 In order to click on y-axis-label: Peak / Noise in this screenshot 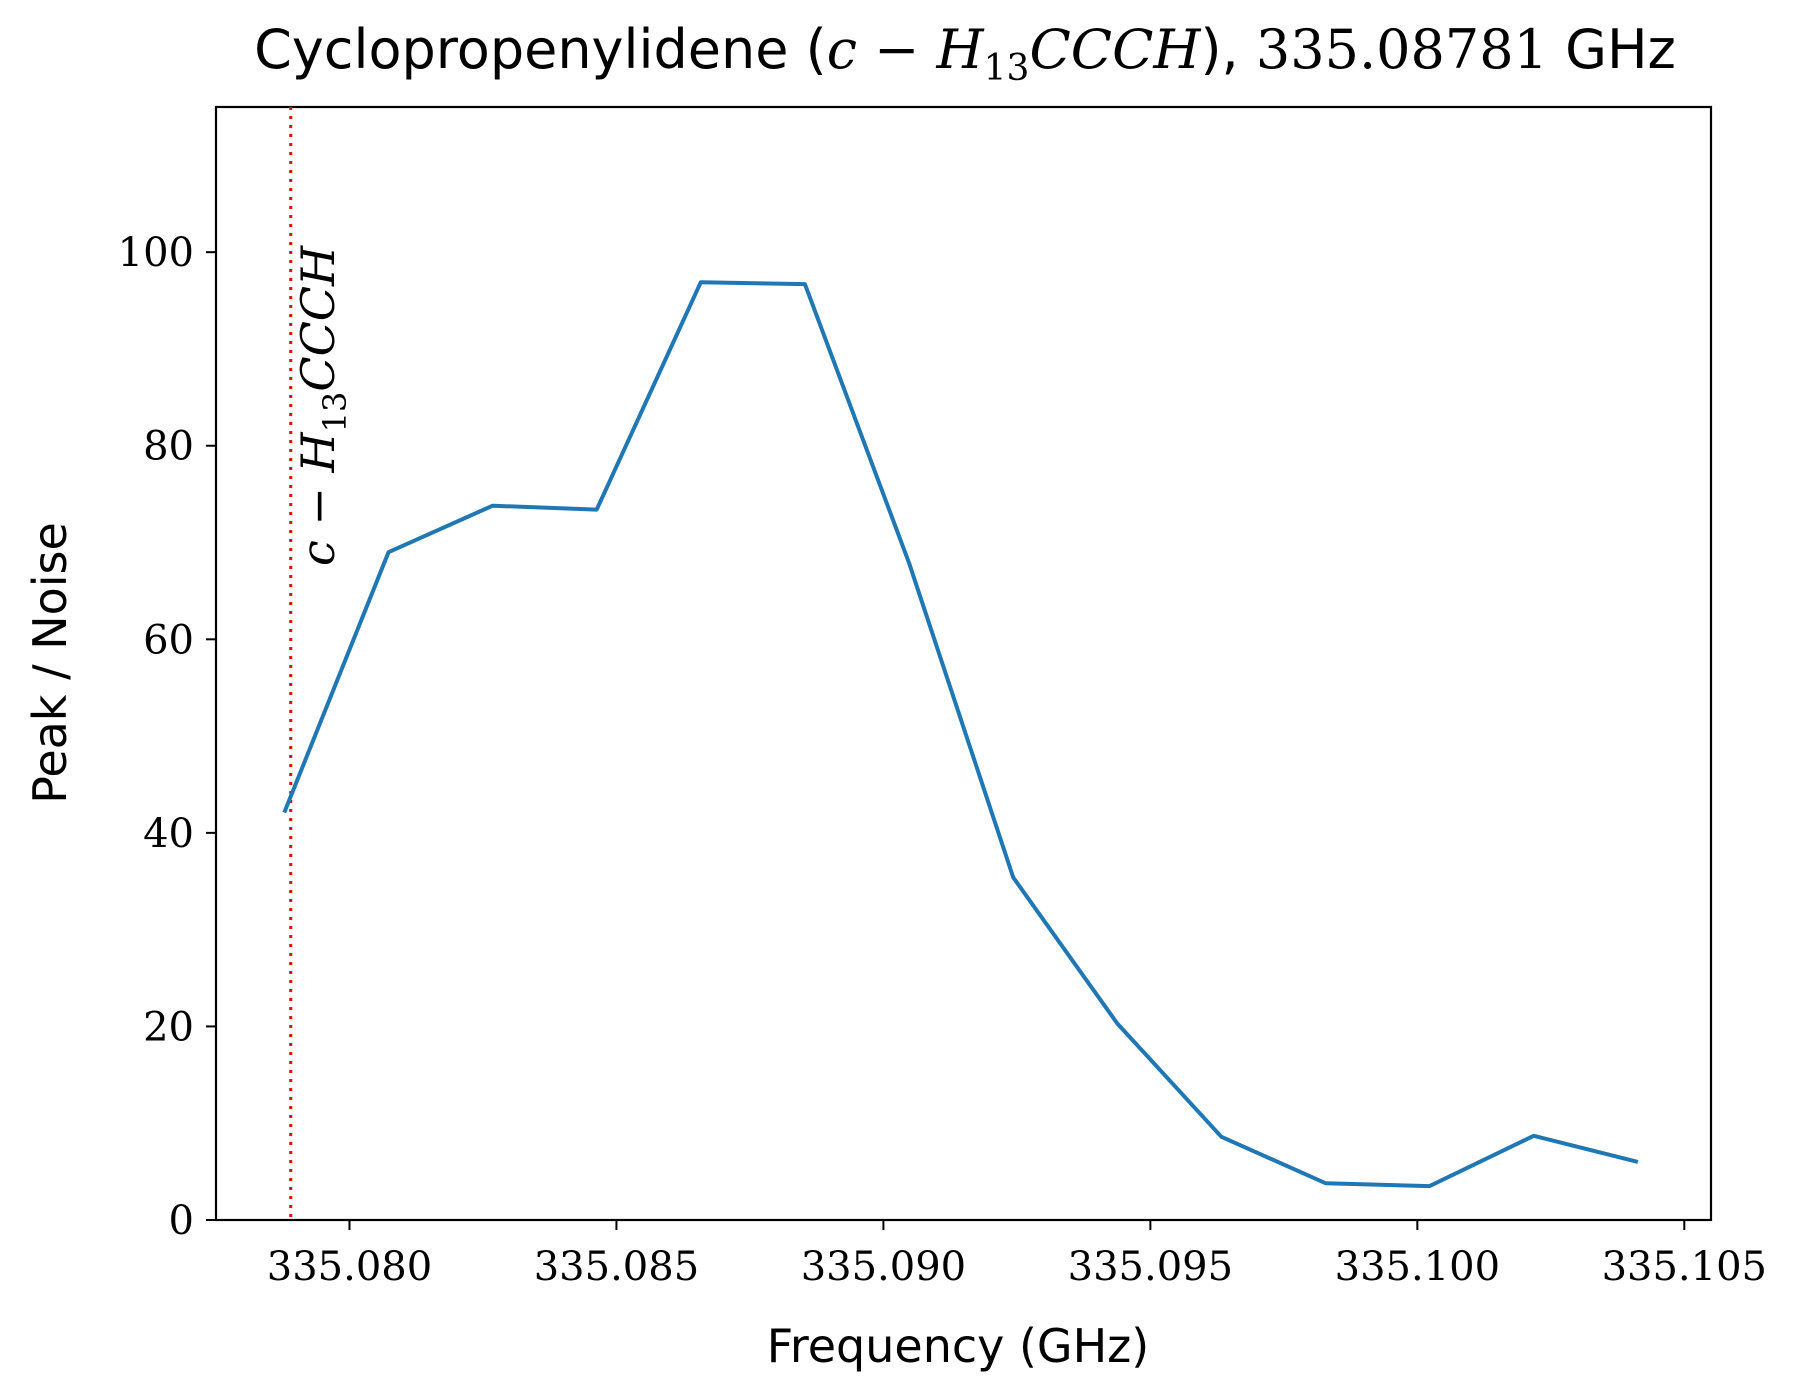, I will do `click(50, 663)`.